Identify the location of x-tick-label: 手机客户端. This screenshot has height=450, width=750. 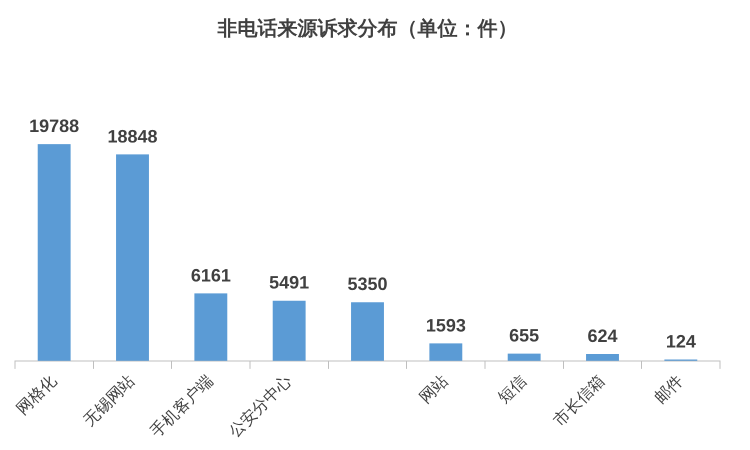
(181, 405).